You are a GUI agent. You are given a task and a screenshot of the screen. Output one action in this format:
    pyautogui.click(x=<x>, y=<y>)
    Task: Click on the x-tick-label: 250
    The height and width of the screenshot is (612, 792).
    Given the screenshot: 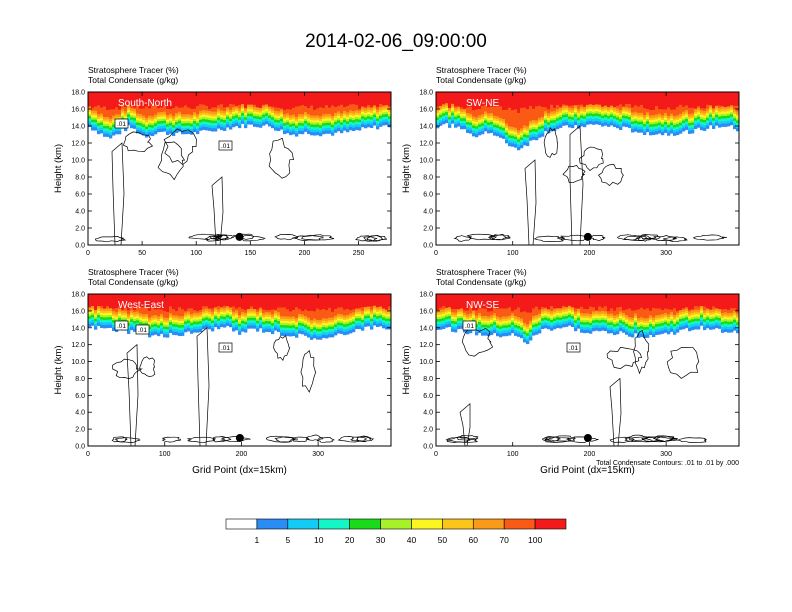 What is the action you would take?
    pyautogui.click(x=359, y=253)
    